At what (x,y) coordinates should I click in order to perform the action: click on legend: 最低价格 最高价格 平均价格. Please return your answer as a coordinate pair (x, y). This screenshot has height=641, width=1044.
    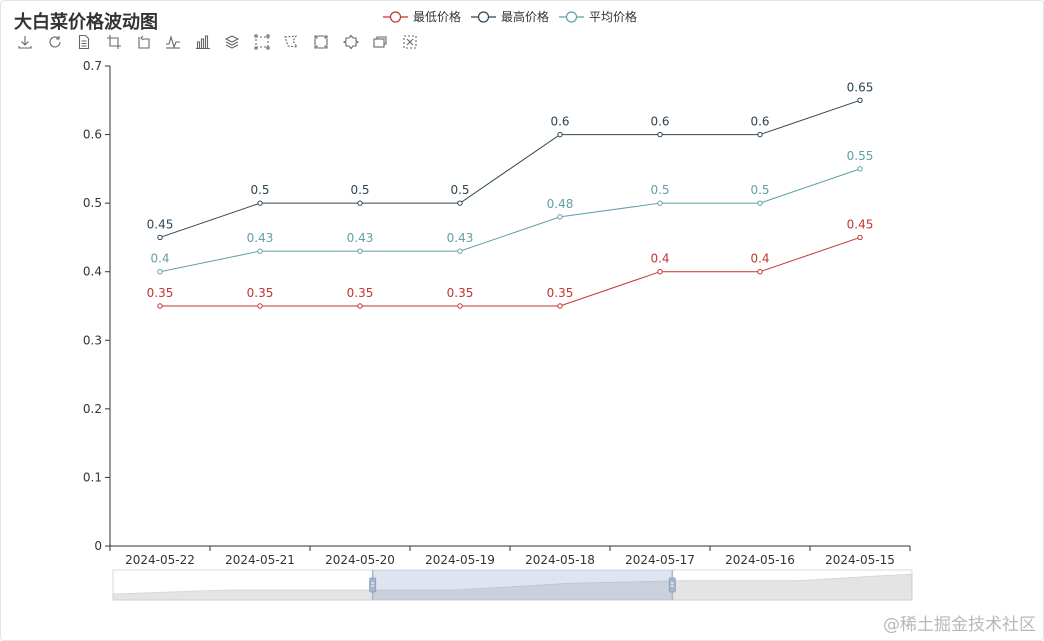
    Looking at the image, I should click on (515, 16).